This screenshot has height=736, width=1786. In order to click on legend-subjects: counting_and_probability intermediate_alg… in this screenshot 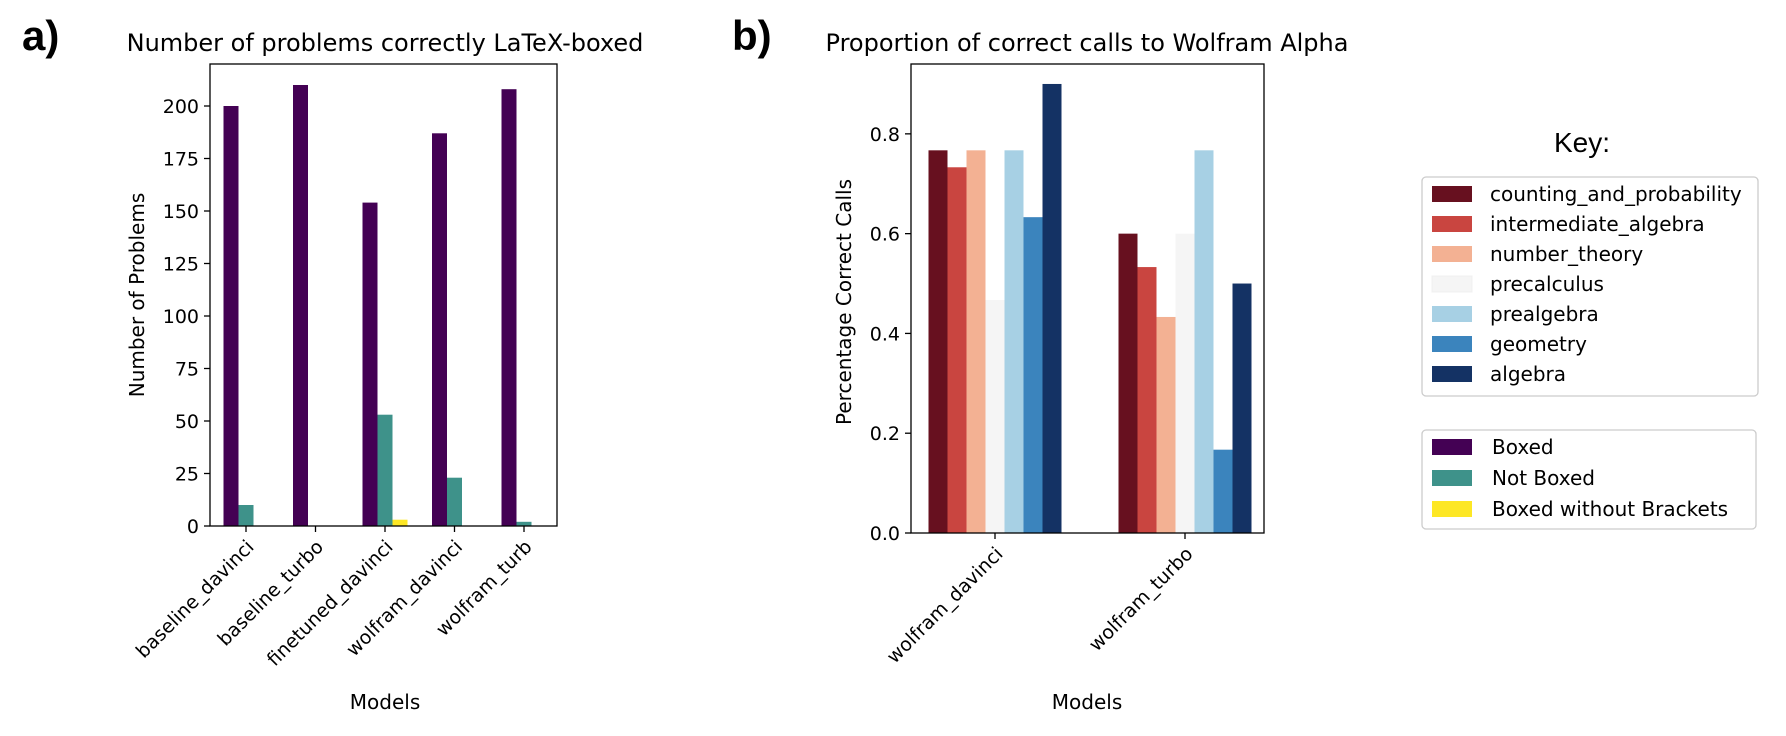, I will do `click(1590, 286)`.